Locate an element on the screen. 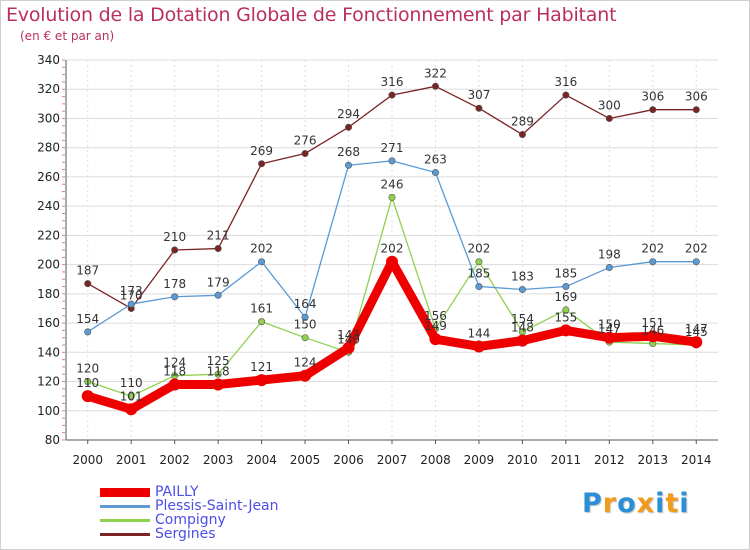 Image resolution: width=750 pixels, height=550 pixels. x-tick-label: 2005 is located at coordinates (305, 460).